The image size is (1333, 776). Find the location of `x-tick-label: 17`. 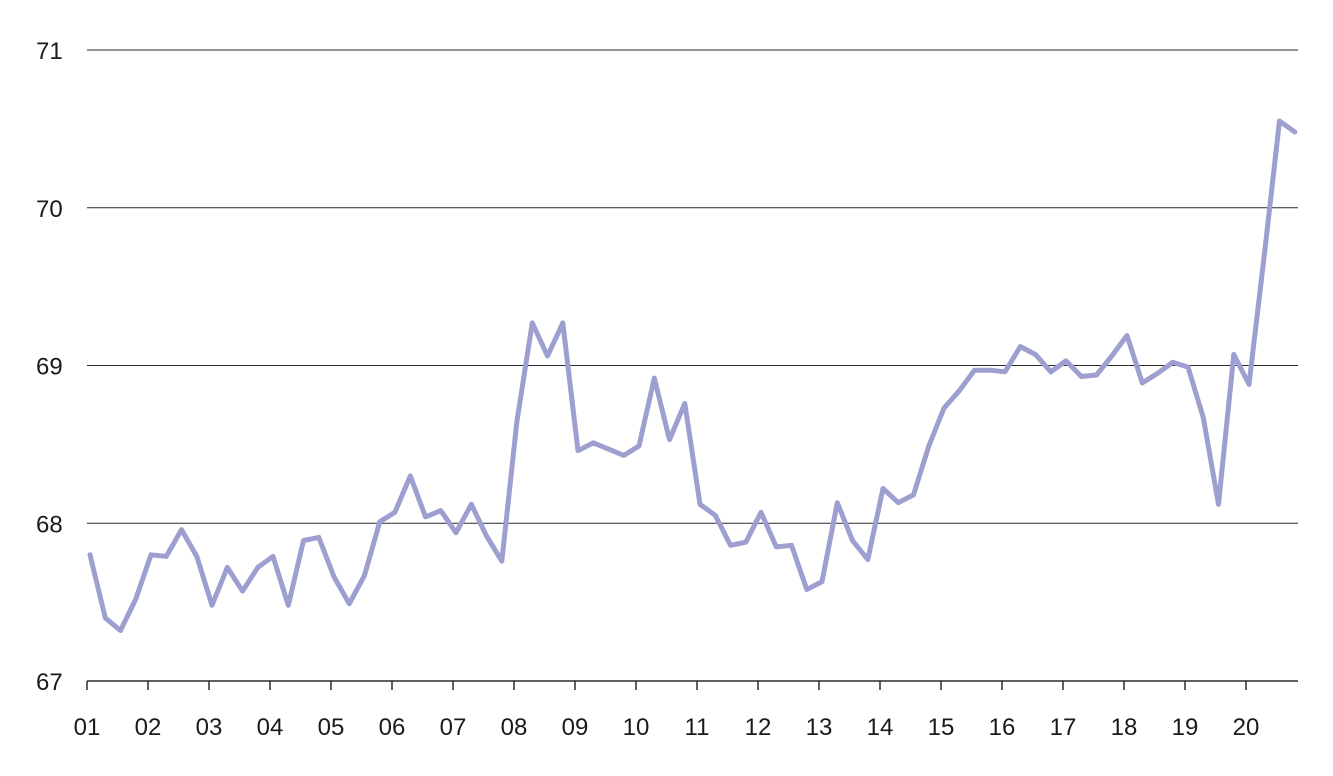

x-tick-label: 17 is located at coordinates (1063, 727).